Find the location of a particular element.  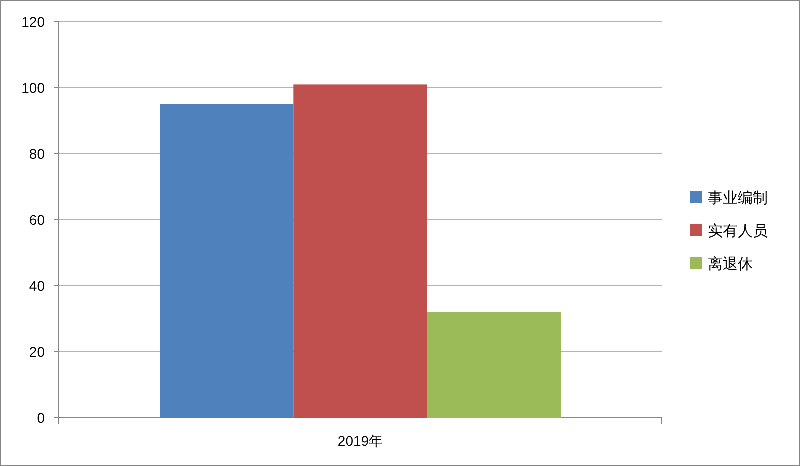

y-tick-label: 60 is located at coordinates (37, 220).